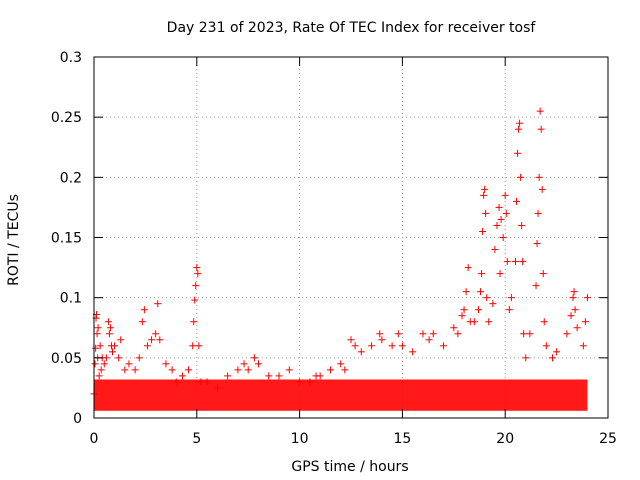 This screenshot has width=640, height=480. Describe the element at coordinates (14, 240) in the screenshot. I see `y-axis-label: ROTI / TECUs` at that location.